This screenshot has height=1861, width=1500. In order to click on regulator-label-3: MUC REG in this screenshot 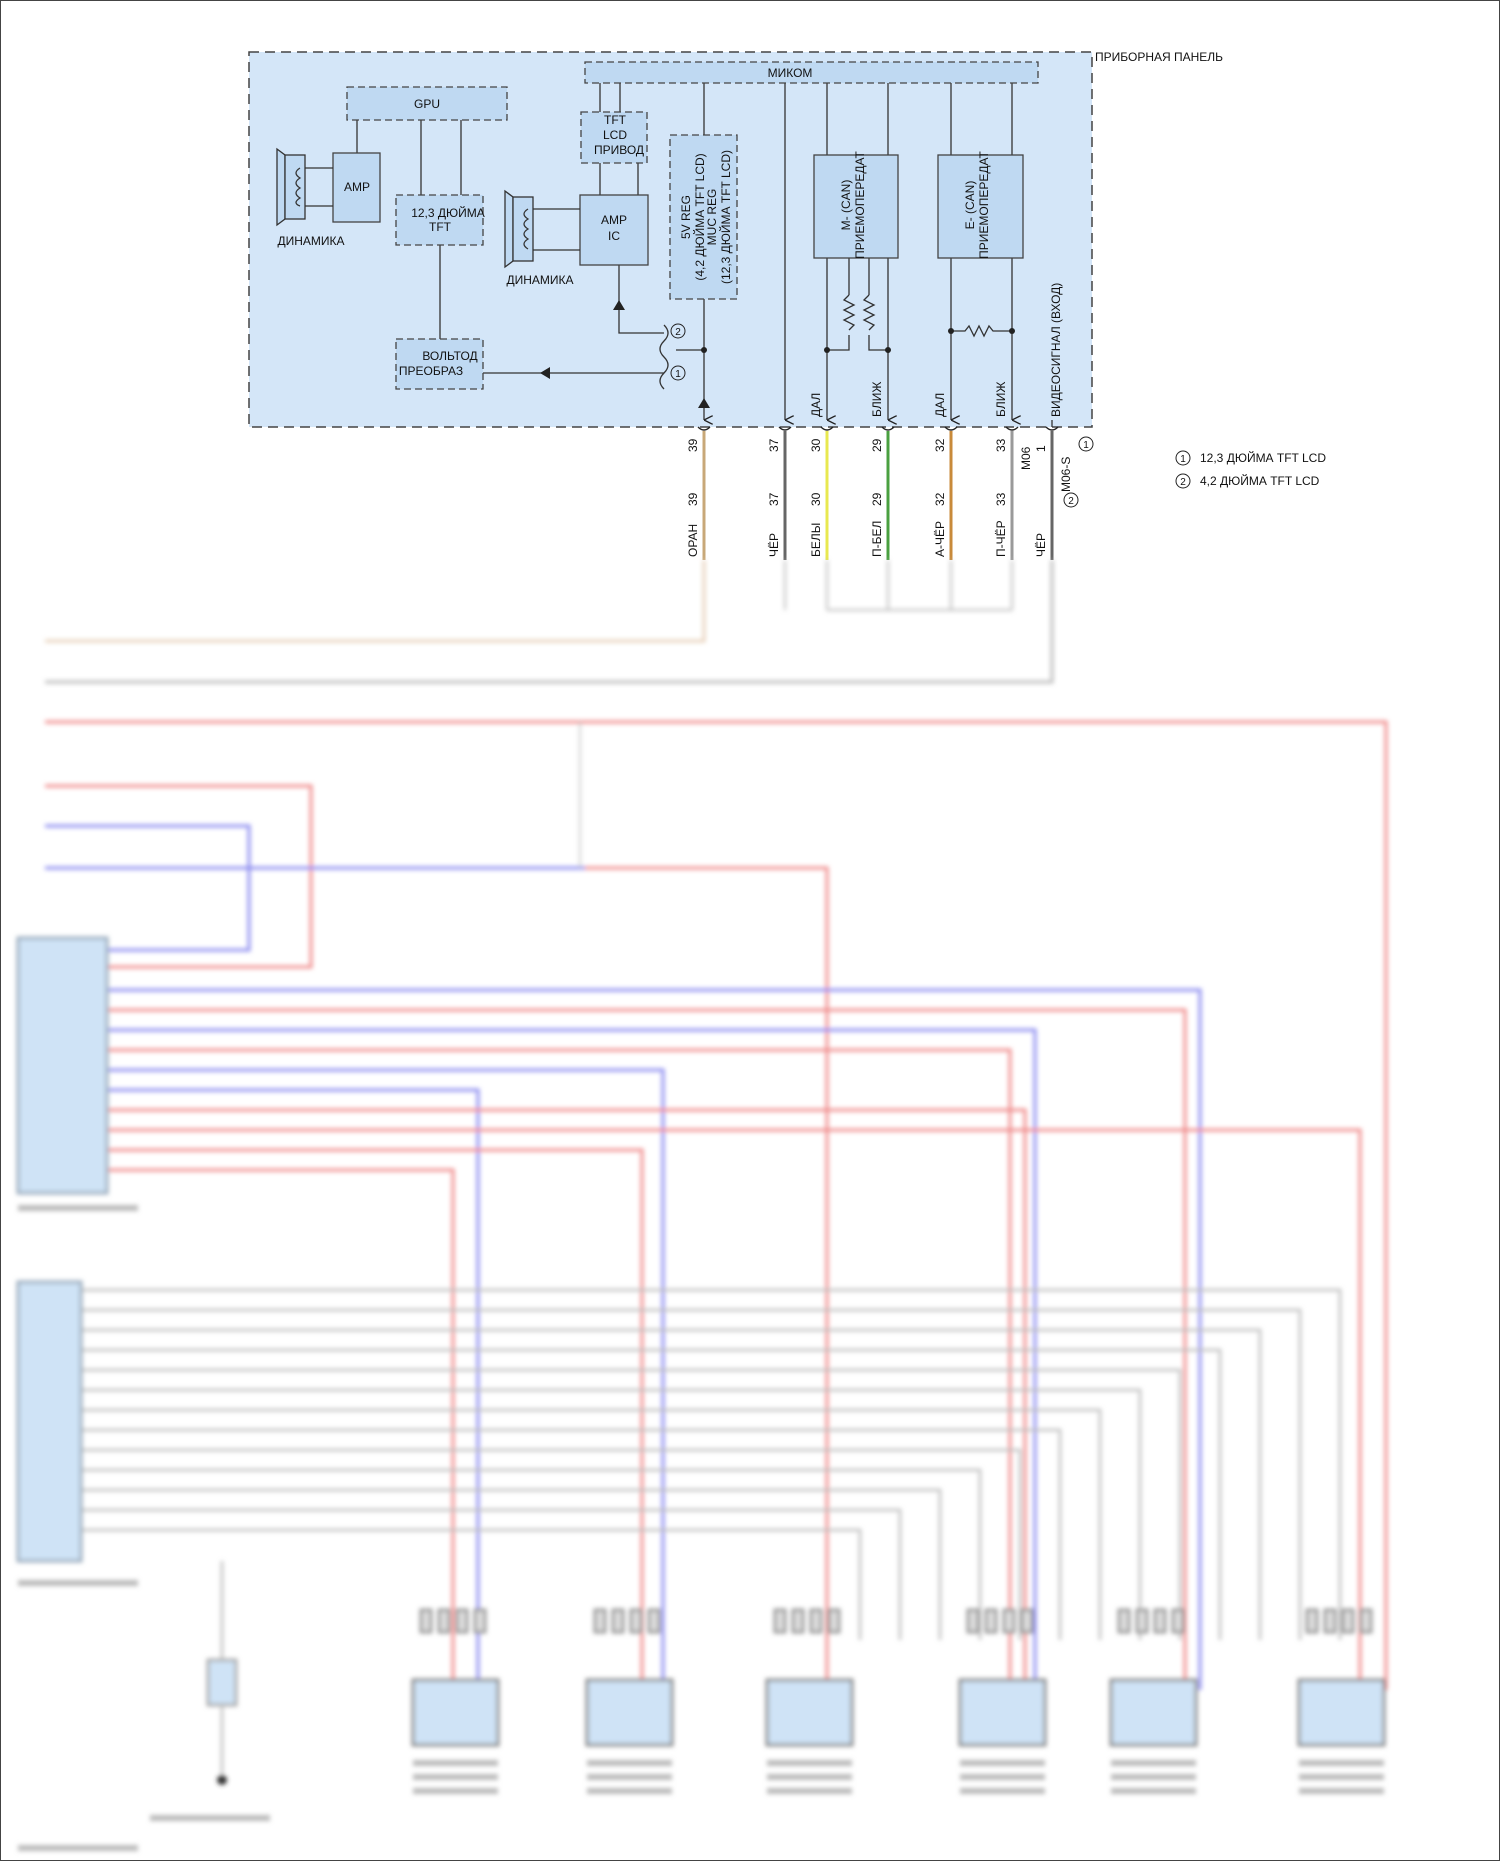, I will do `click(712, 217)`.